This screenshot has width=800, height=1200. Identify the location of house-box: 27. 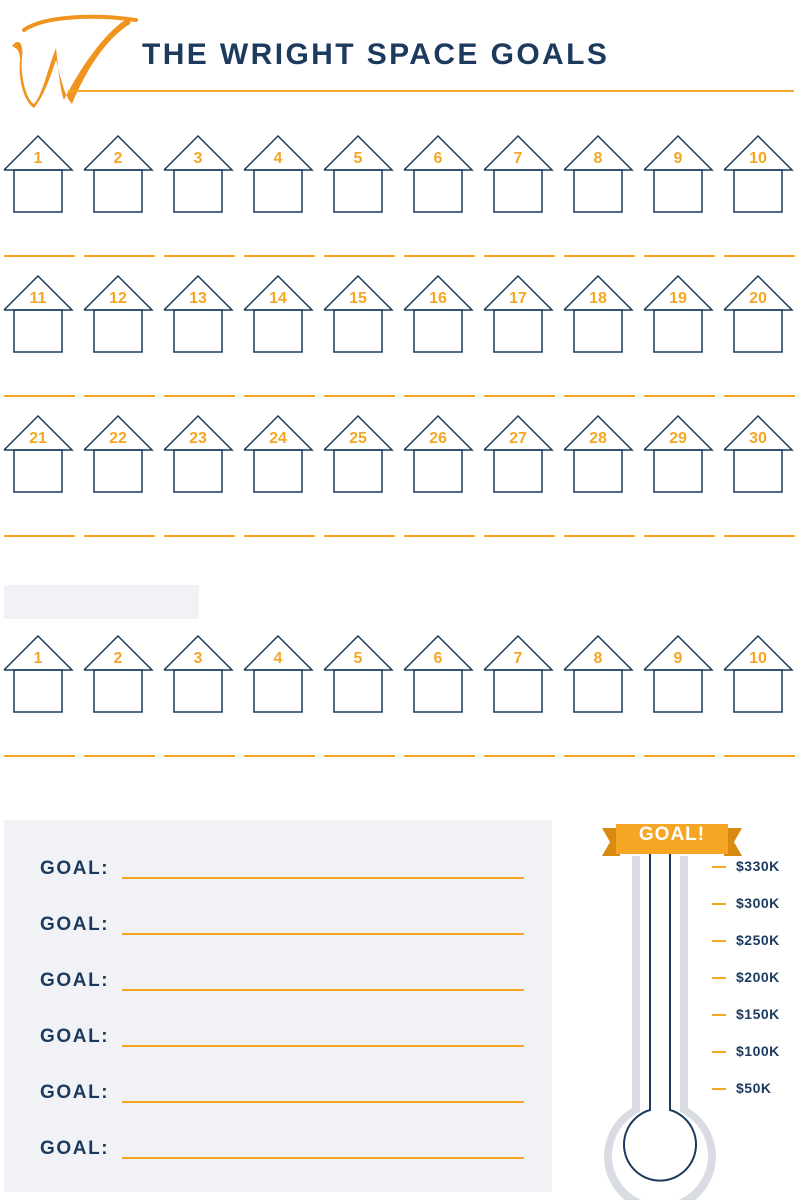
(520, 476).